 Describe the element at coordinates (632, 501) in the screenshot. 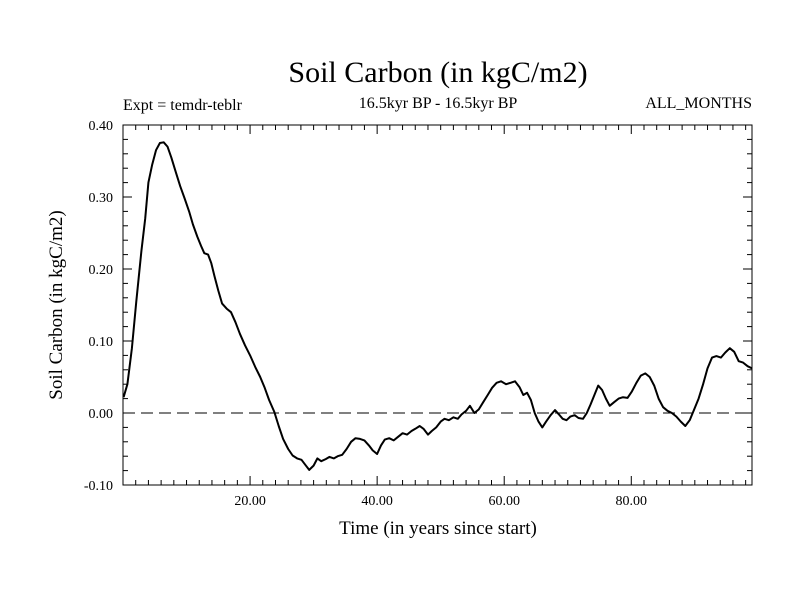

I see `x-tick-label: 80.00` at that location.